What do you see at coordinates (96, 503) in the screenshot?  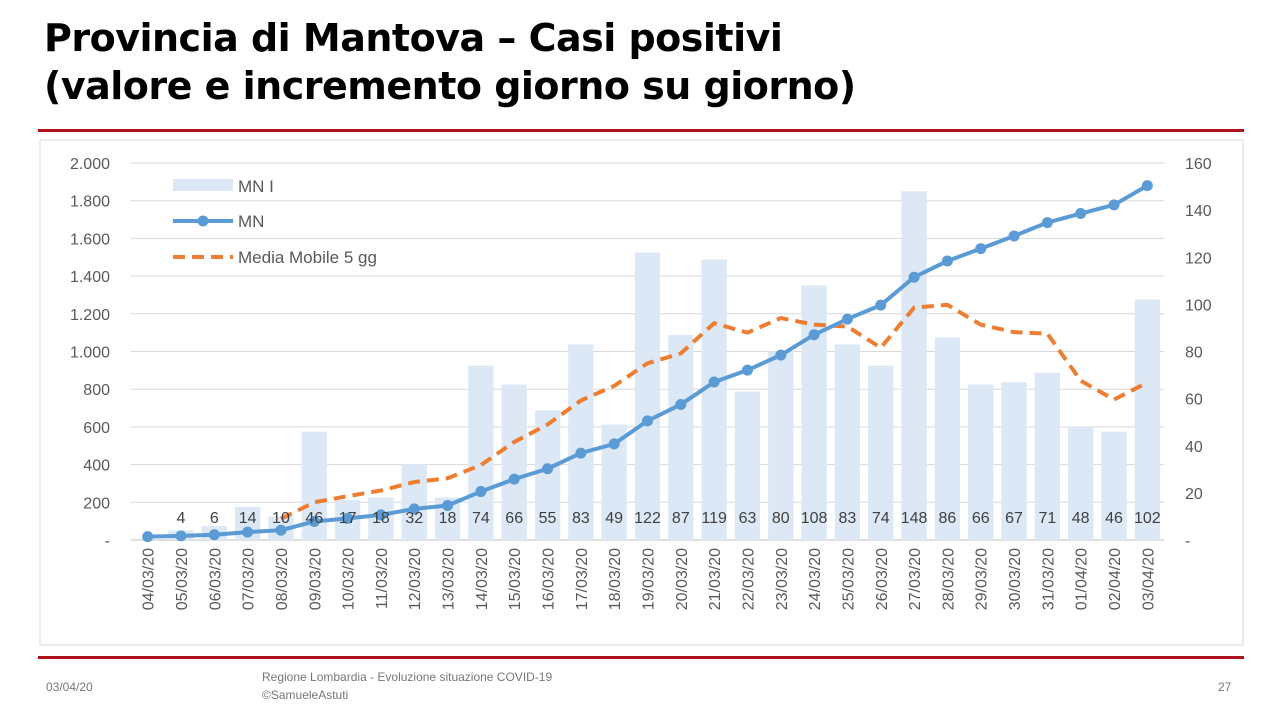 I see `left-tick-label: 200` at bounding box center [96, 503].